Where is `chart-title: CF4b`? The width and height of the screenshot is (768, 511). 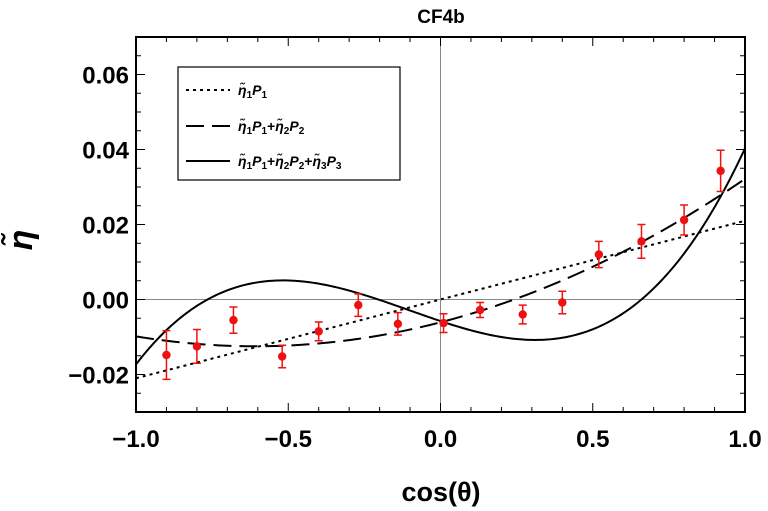
chart-title: CF4b is located at coordinates (441, 17).